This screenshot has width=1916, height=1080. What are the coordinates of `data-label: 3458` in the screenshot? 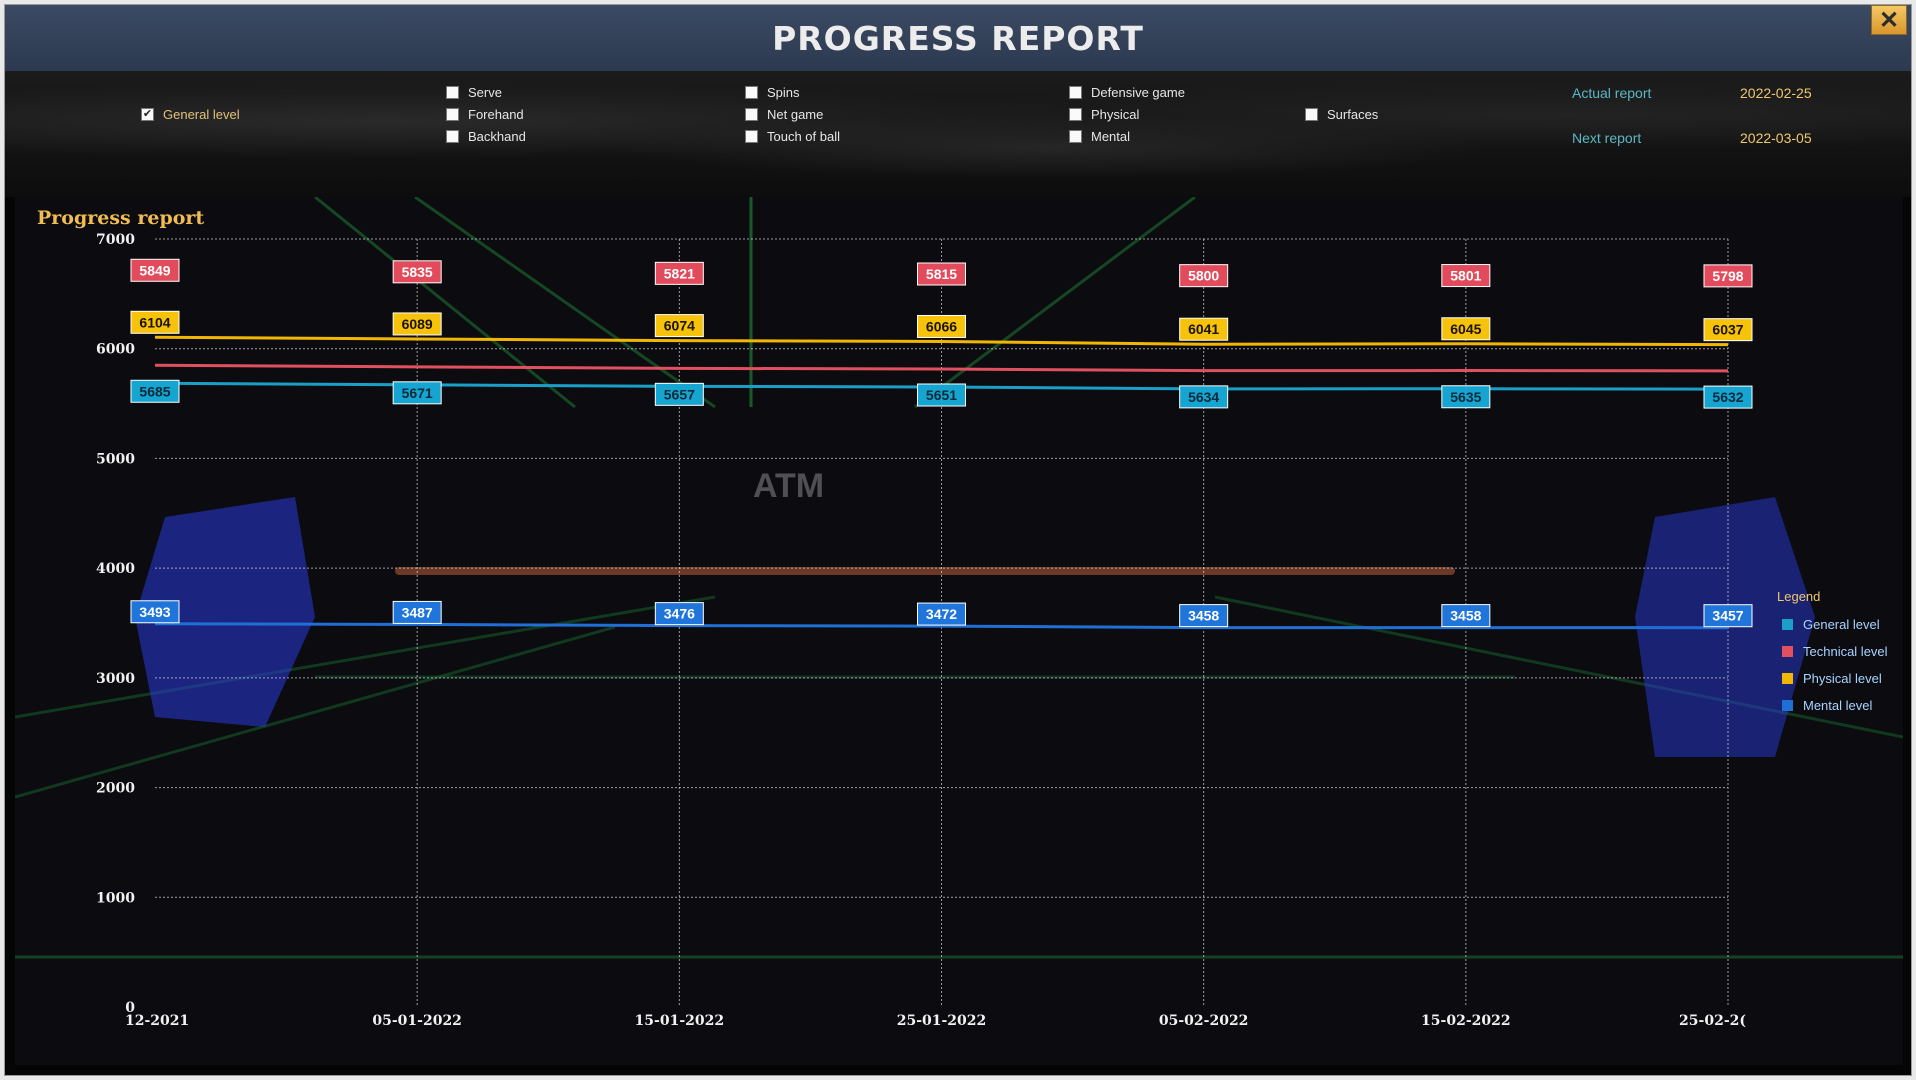 It's located at (1465, 616).